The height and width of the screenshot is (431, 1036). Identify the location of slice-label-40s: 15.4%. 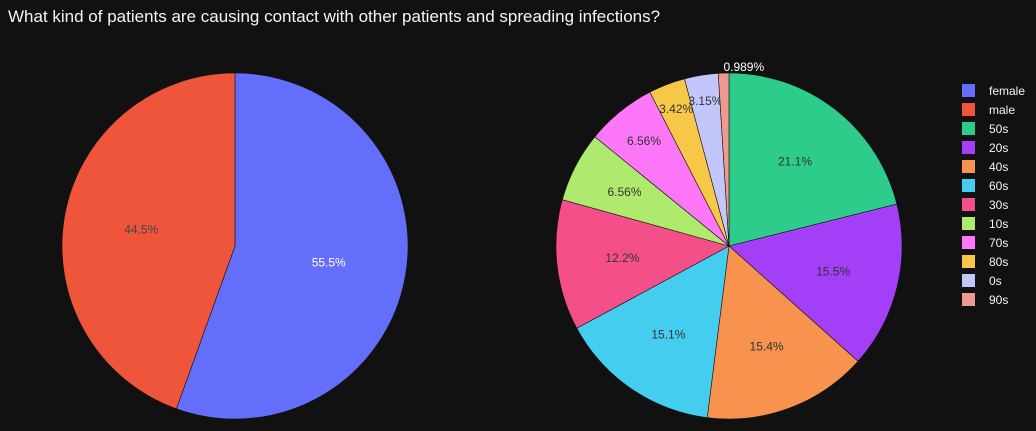
(767, 346).